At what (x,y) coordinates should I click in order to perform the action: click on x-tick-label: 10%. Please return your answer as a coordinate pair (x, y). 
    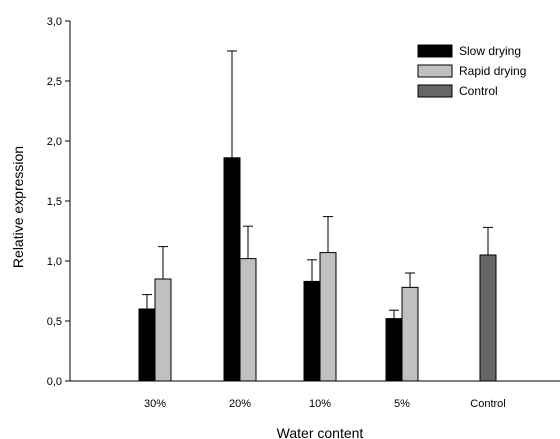
    Looking at the image, I should click on (320, 404).